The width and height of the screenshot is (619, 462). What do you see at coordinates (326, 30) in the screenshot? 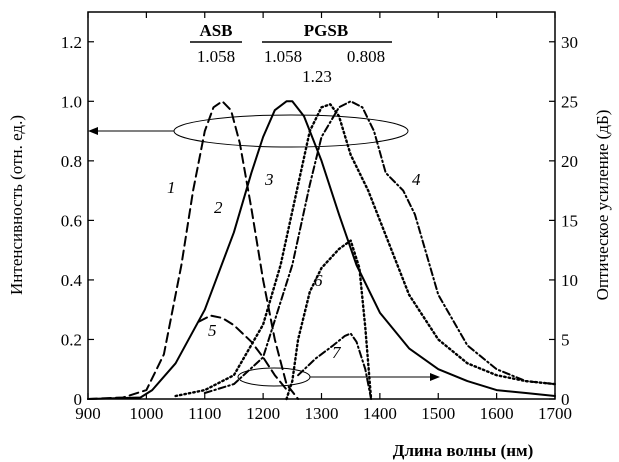
I see `pgsb-header: PGSB` at bounding box center [326, 30].